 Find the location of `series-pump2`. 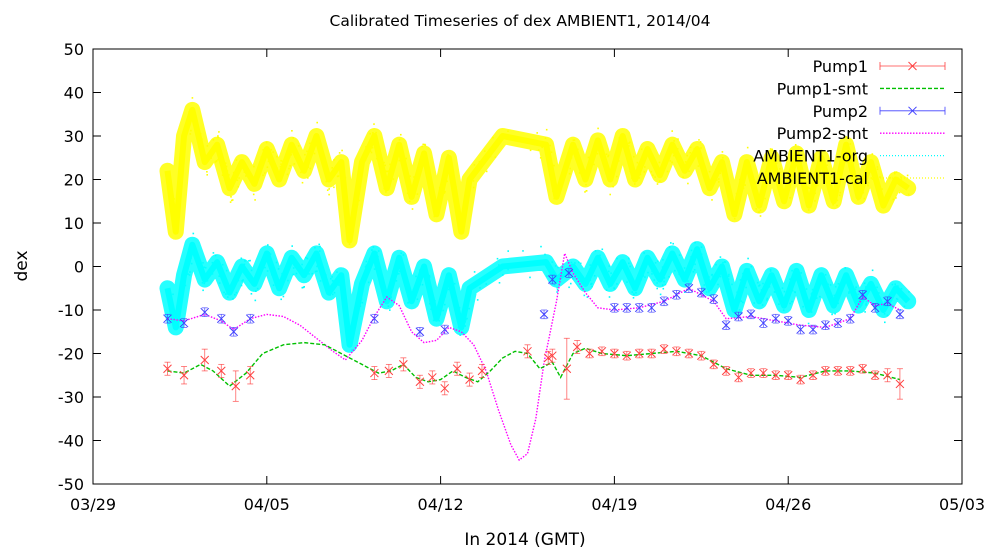

series-pump2 is located at coordinates (534, 302).